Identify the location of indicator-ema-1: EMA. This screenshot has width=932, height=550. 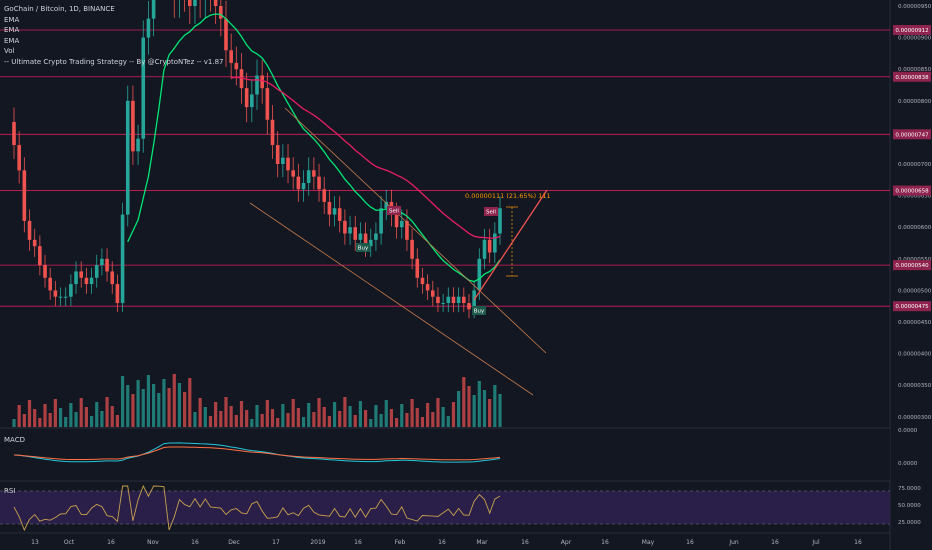
(12, 19).